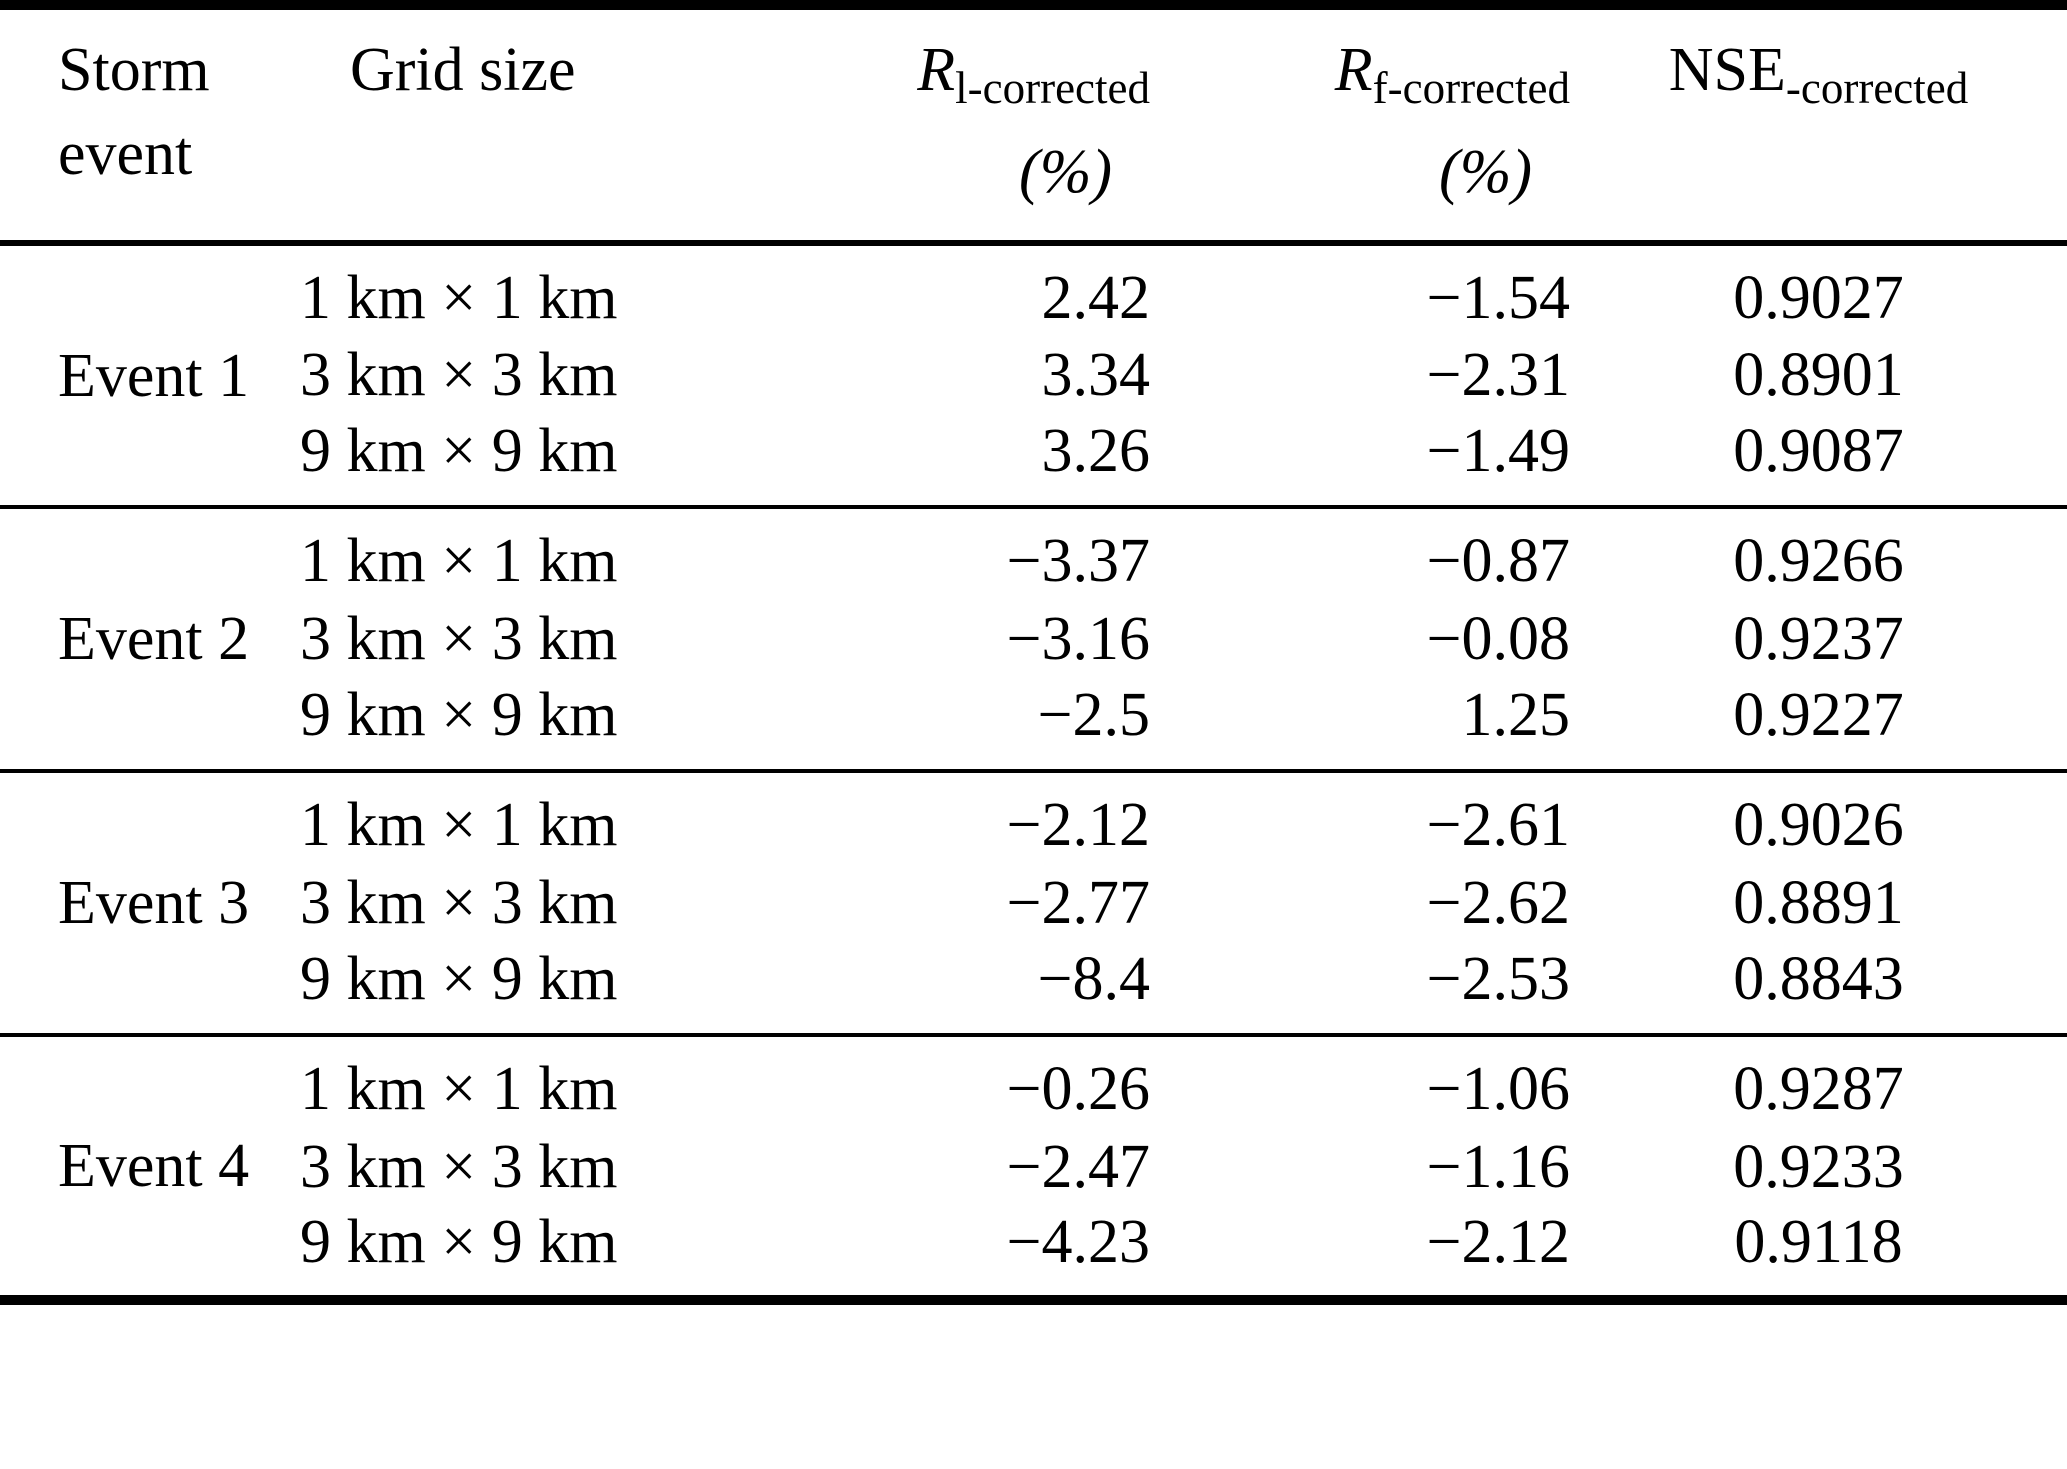 This screenshot has width=2067, height=1469. I want to click on table-row: 9 km × 9 km −4.23 −2.12 0.9118, so click(1033, 1255).